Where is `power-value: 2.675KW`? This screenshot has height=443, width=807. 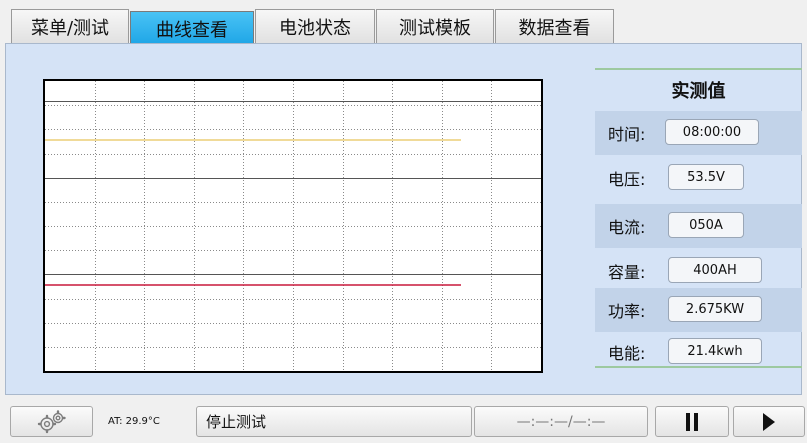 power-value: 2.675KW is located at coordinates (715, 309).